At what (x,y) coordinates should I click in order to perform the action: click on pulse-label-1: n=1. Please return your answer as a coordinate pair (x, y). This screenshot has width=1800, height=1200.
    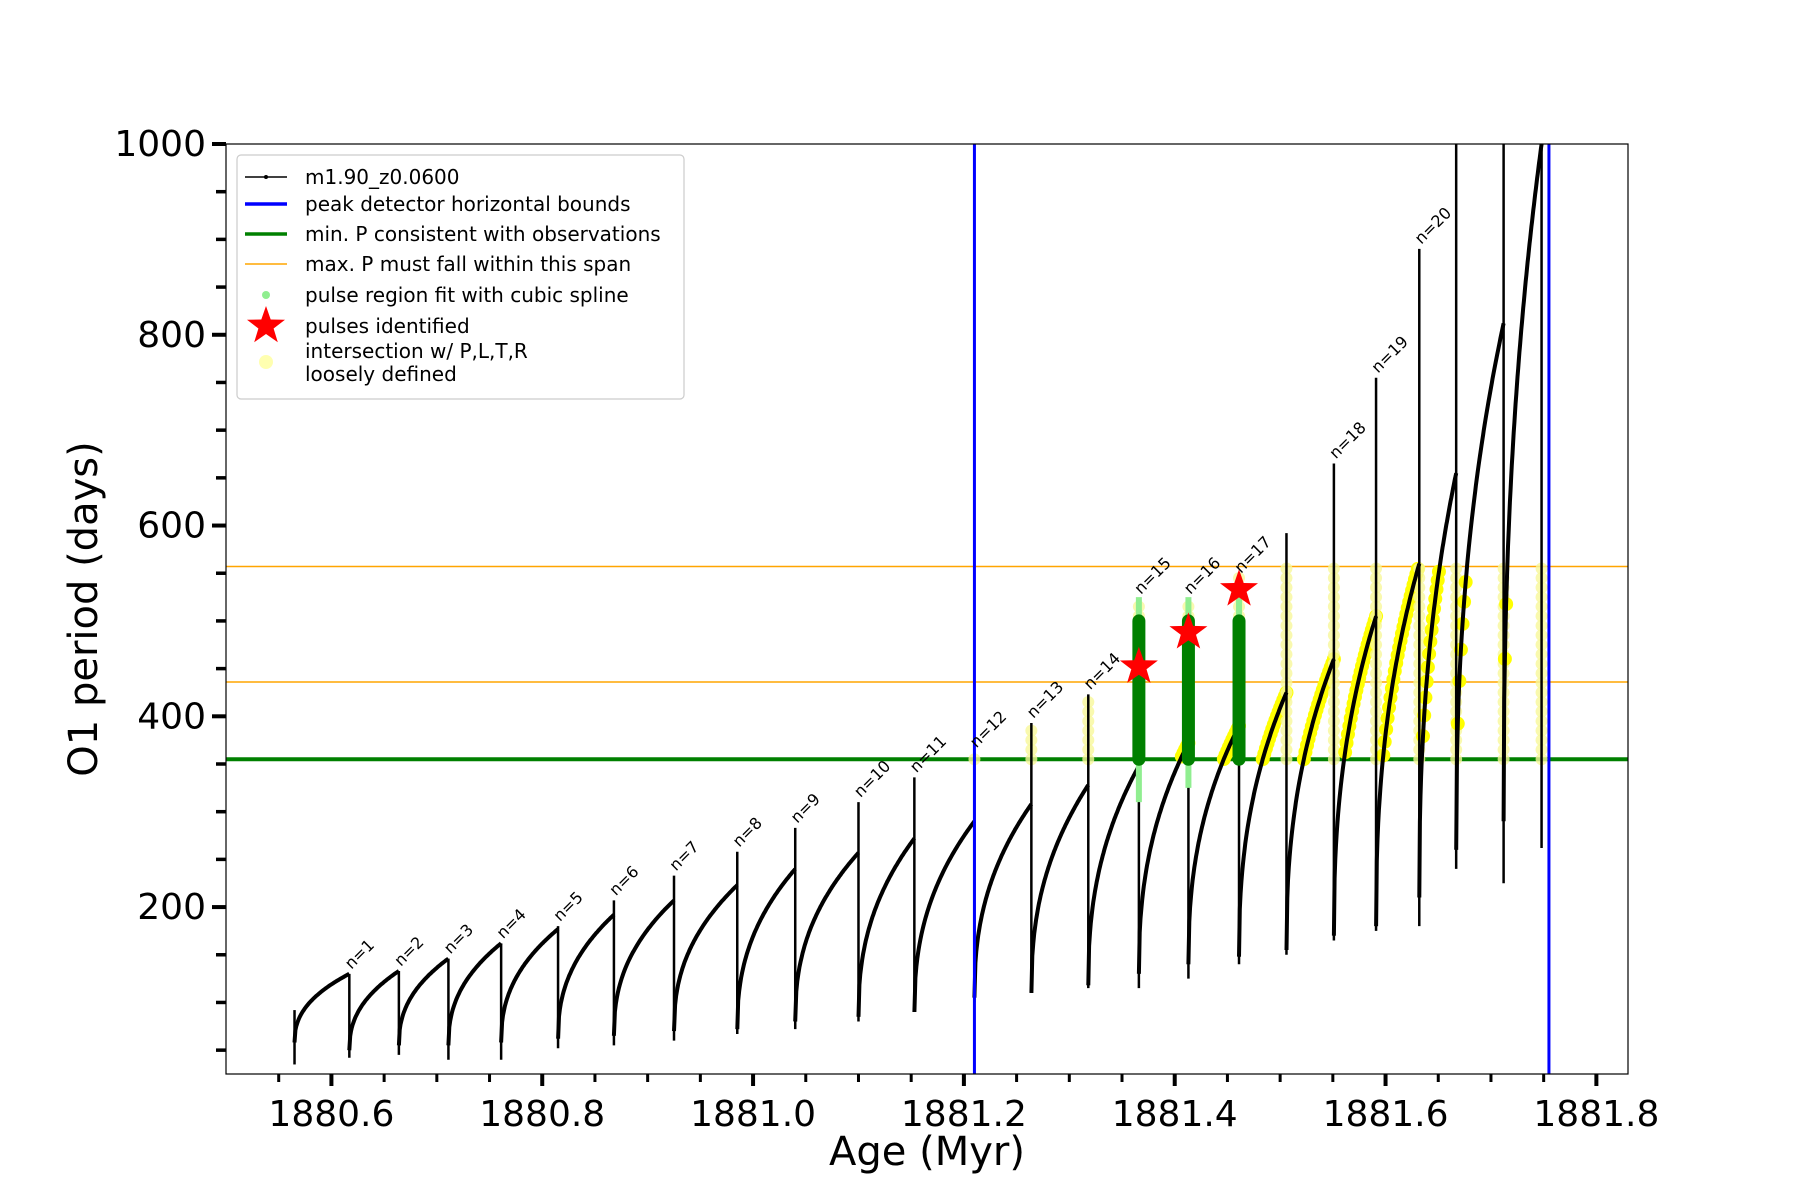
    Looking at the image, I should click on (359, 953).